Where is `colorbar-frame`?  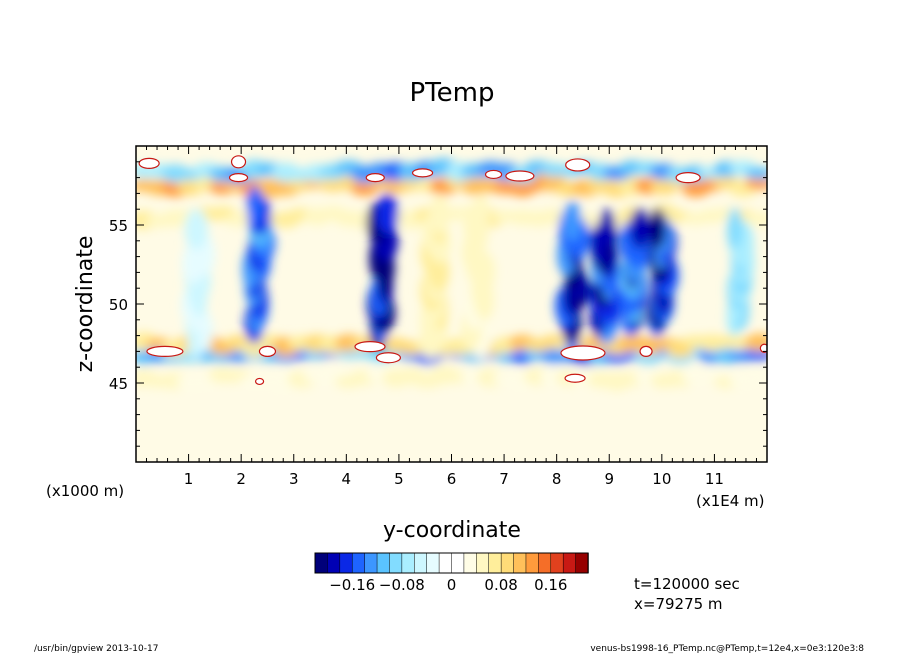 colorbar-frame is located at coordinates (451, 563).